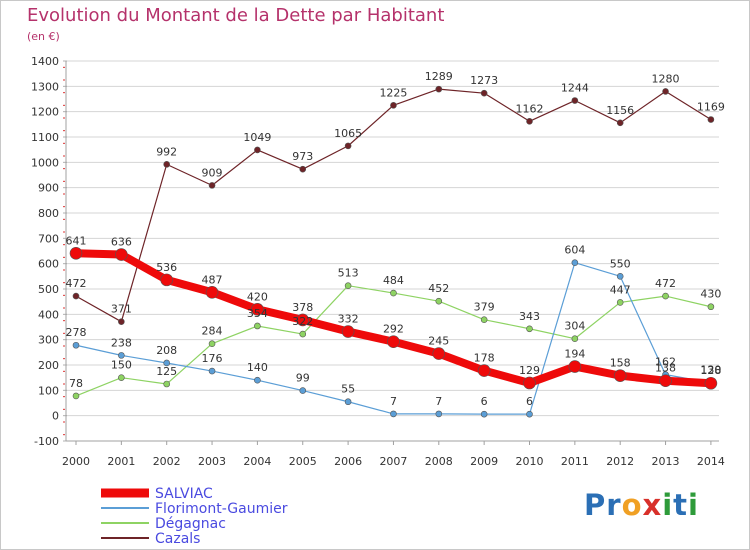 This screenshot has height=550, width=750. I want to click on data-label-florimont-gaumier: 550, so click(620, 263).